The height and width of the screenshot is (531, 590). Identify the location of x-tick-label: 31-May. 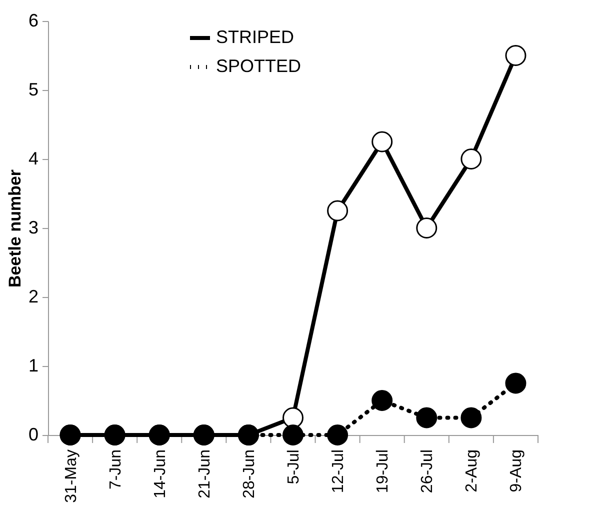
(71, 476).